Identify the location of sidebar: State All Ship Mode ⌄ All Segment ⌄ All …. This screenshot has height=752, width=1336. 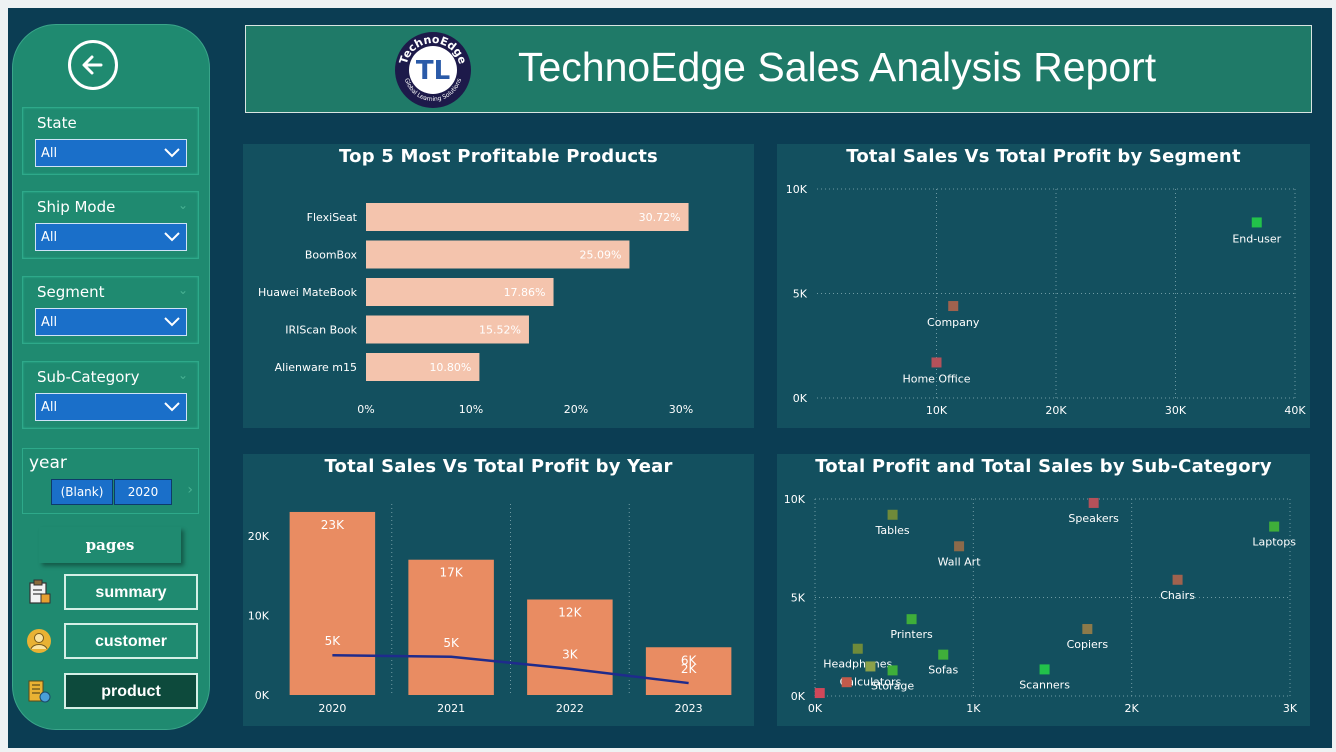
(111, 377).